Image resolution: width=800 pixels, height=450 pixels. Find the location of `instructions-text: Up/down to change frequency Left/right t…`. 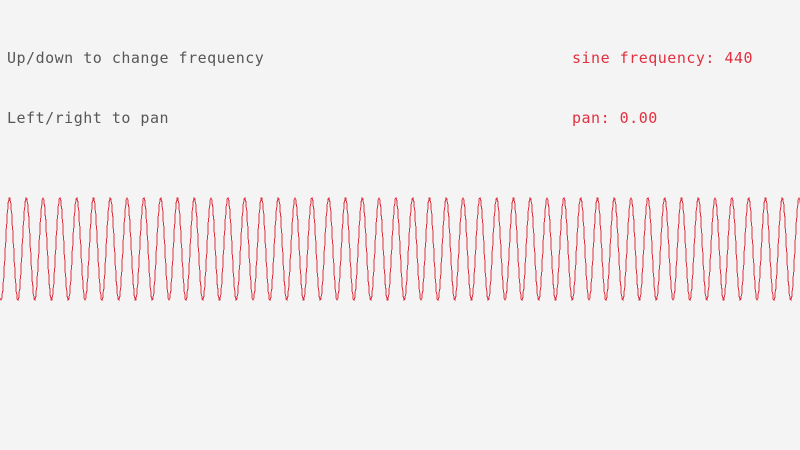

instructions-text: Up/down to change frequency Left/right t… is located at coordinates (135, 88).